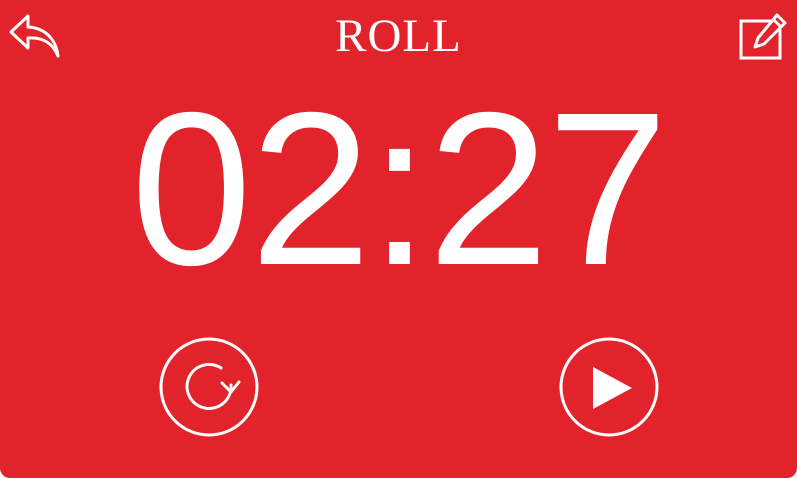  I want to click on undo-arrow-icon, so click(34, 36).